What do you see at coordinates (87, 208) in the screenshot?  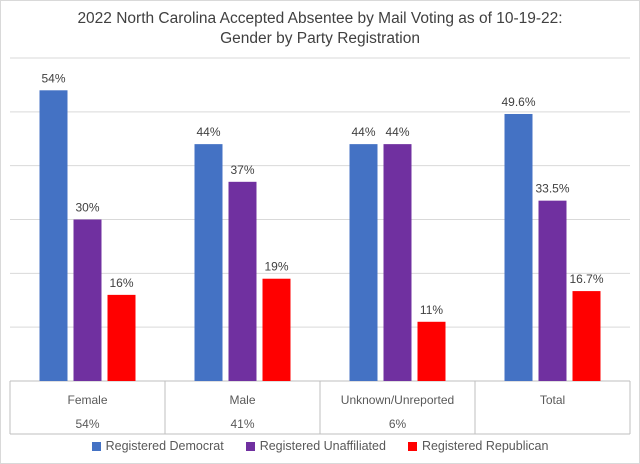 I see `data-label: 30%` at bounding box center [87, 208].